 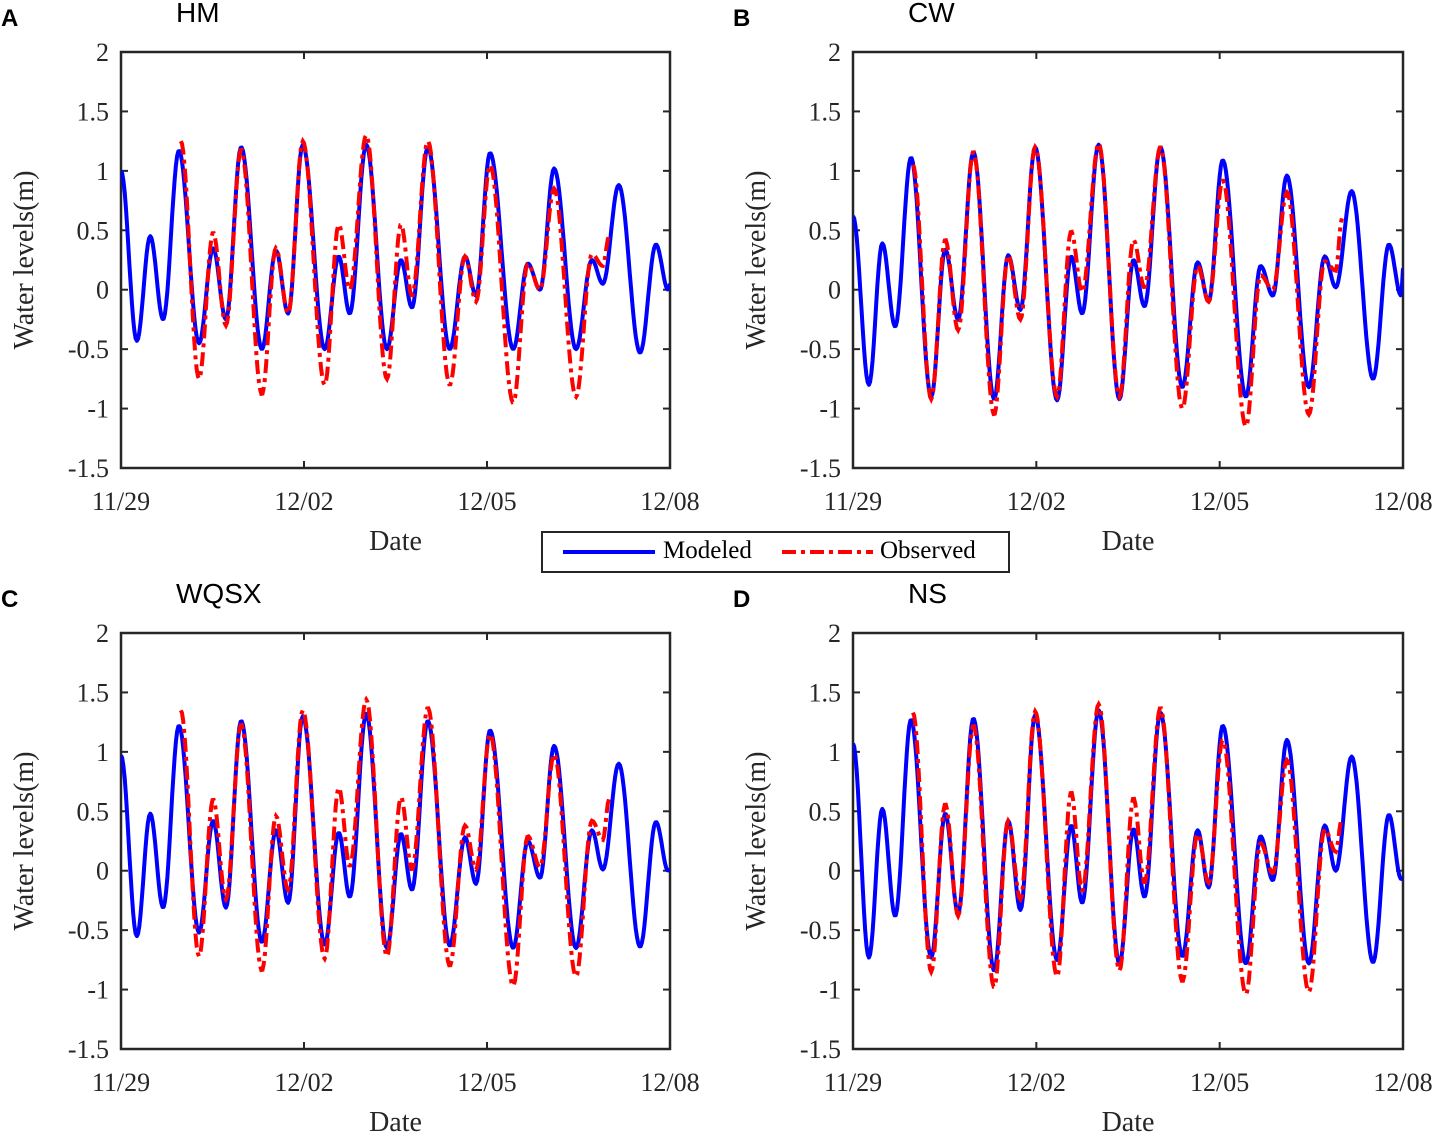 What do you see at coordinates (931, 14) in the screenshot?
I see `panel-title: CW` at bounding box center [931, 14].